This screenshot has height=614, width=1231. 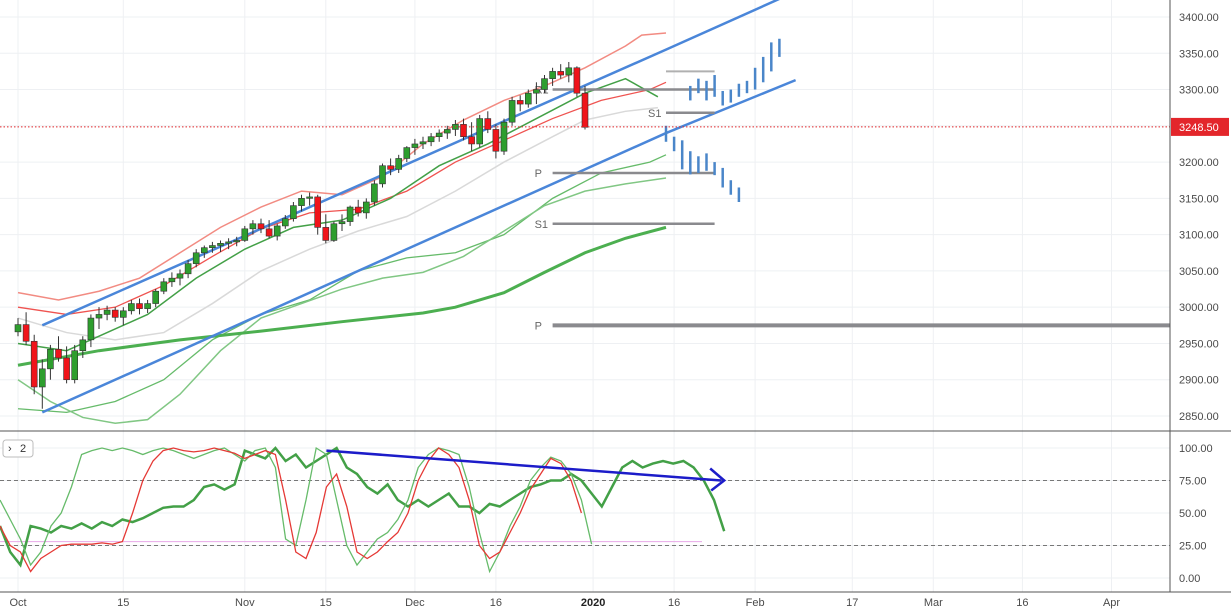 I want to click on chevron-right-icon: ›, so click(x=10, y=449).